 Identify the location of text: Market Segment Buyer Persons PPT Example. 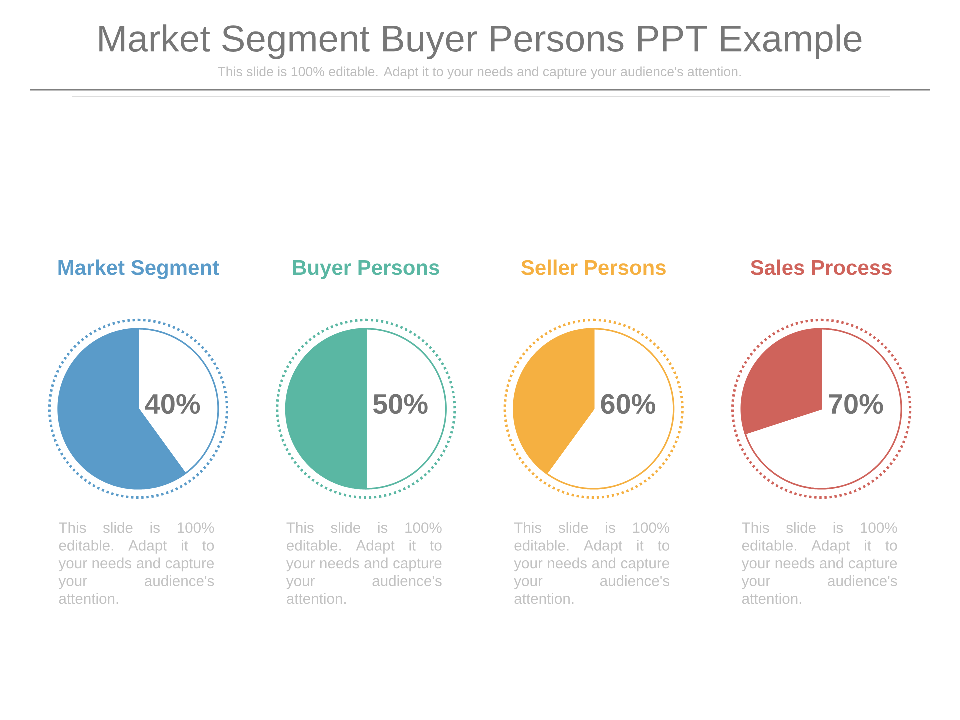
(481, 42).